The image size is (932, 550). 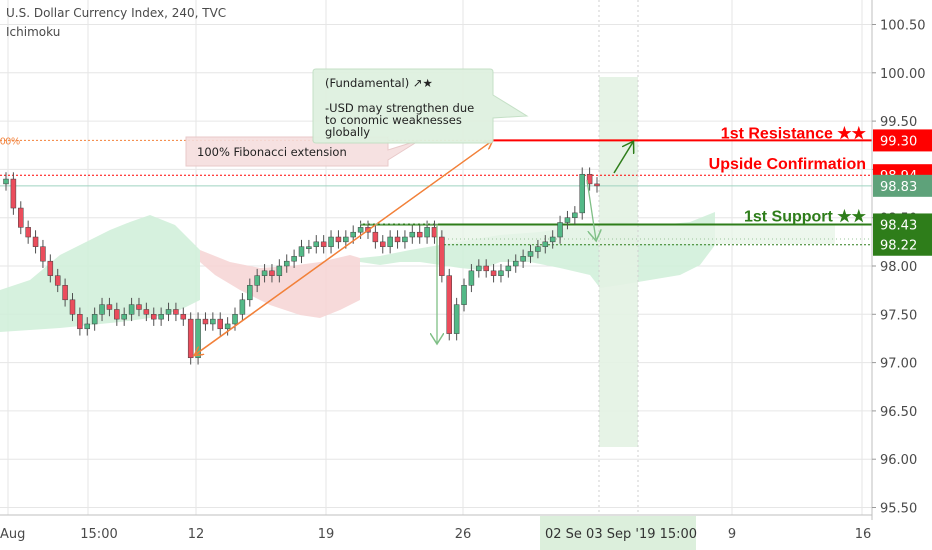 What do you see at coordinates (863, 534) in the screenshot?
I see `time-tick-label: 16` at bounding box center [863, 534].